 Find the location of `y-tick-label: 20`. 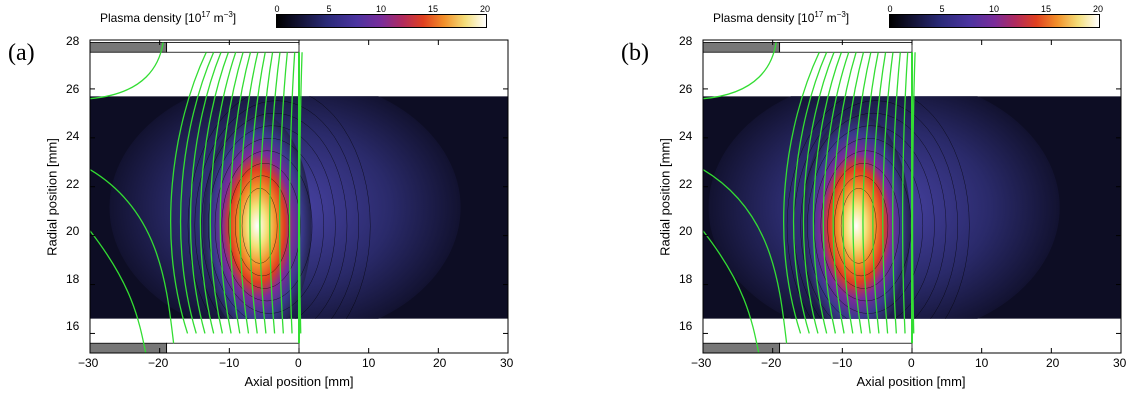

y-tick-label: 20 is located at coordinates (73, 231).